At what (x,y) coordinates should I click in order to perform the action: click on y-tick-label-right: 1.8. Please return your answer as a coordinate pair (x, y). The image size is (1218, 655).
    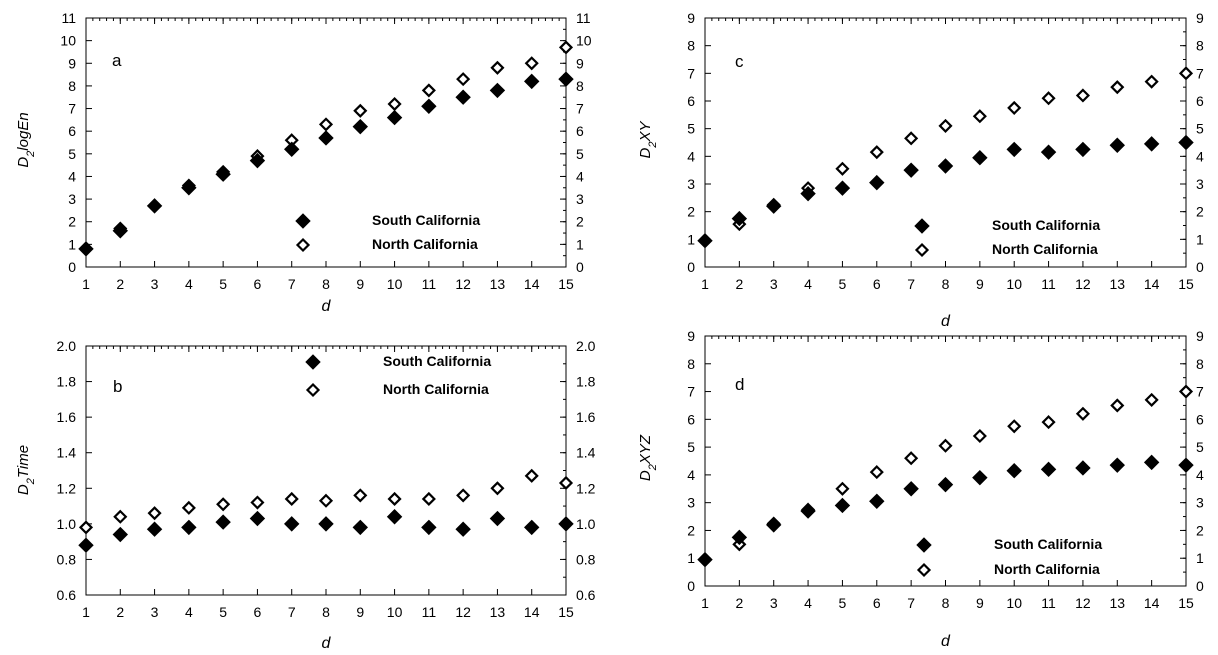
    Looking at the image, I should click on (586, 382).